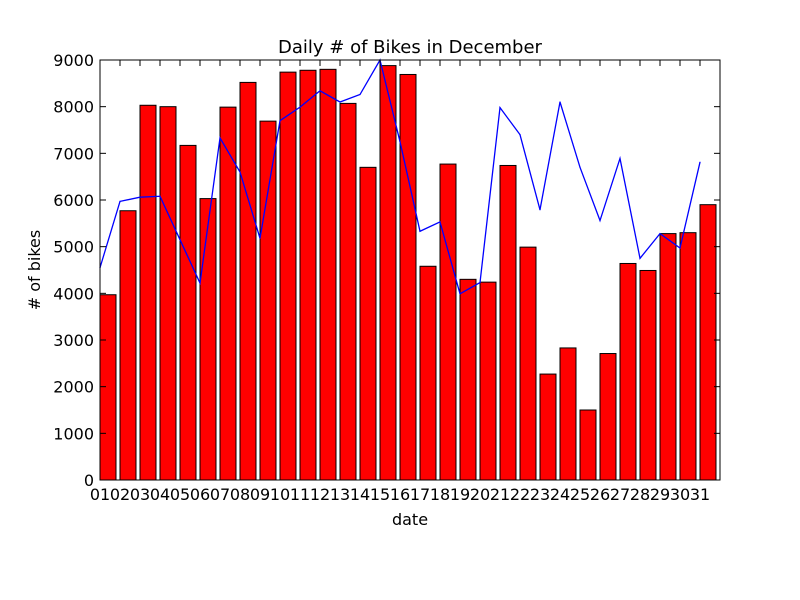 The height and width of the screenshot is (600, 800). I want to click on x-tick-label: 30, so click(680, 494).